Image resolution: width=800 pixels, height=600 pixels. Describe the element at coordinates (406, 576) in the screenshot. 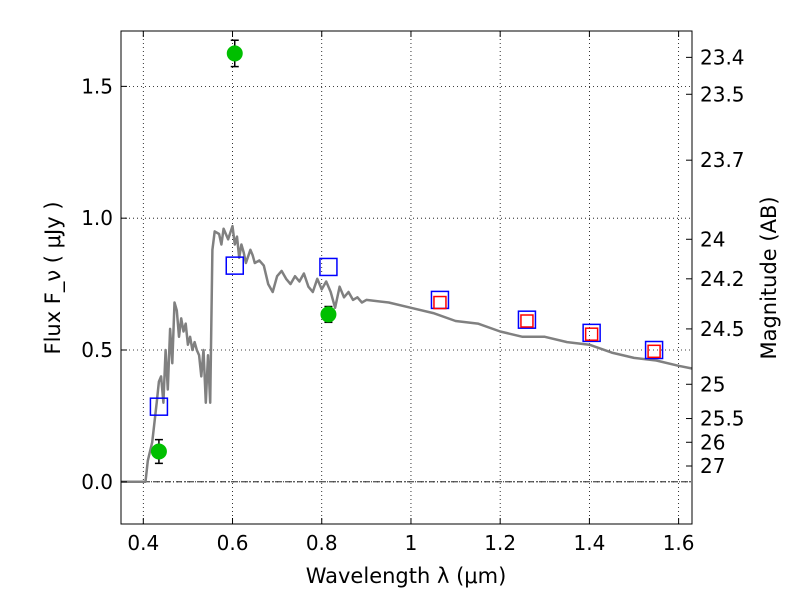

I see `x-axis-label: Wavelength λ (μm)` at that location.